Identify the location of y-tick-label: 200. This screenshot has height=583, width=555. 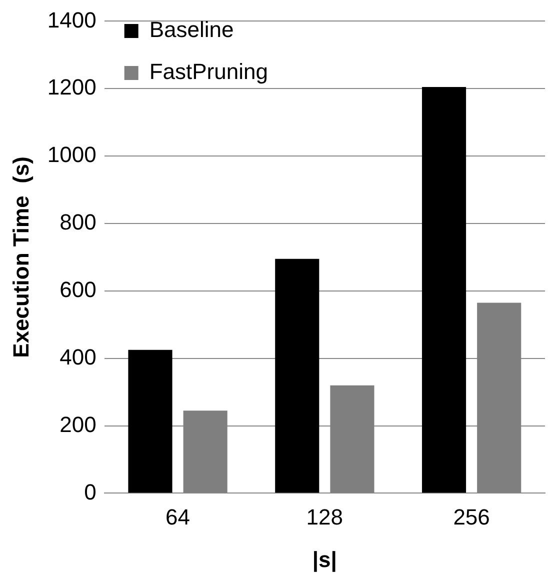
(78, 424).